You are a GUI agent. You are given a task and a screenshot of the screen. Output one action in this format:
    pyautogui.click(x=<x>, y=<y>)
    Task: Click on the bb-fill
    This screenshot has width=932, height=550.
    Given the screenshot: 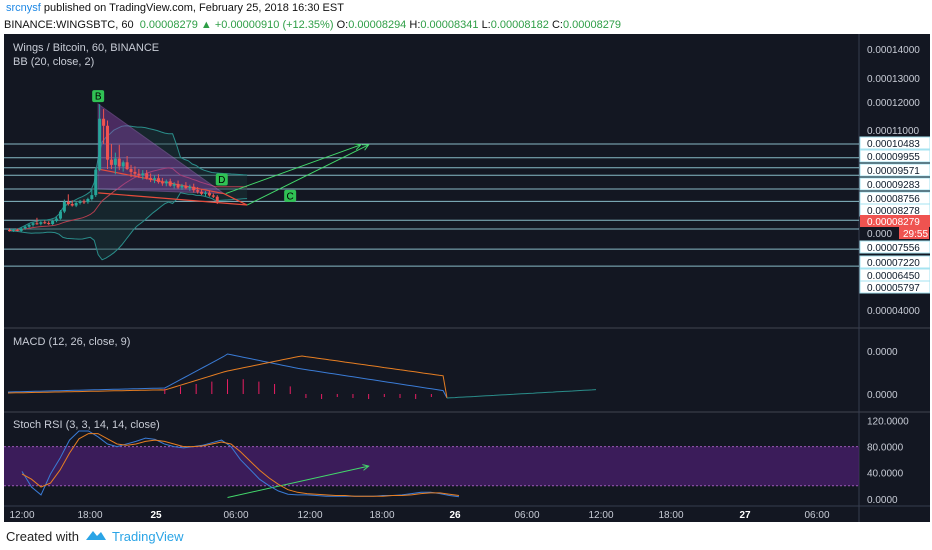 What is the action you would take?
    pyautogui.click(x=128, y=192)
    